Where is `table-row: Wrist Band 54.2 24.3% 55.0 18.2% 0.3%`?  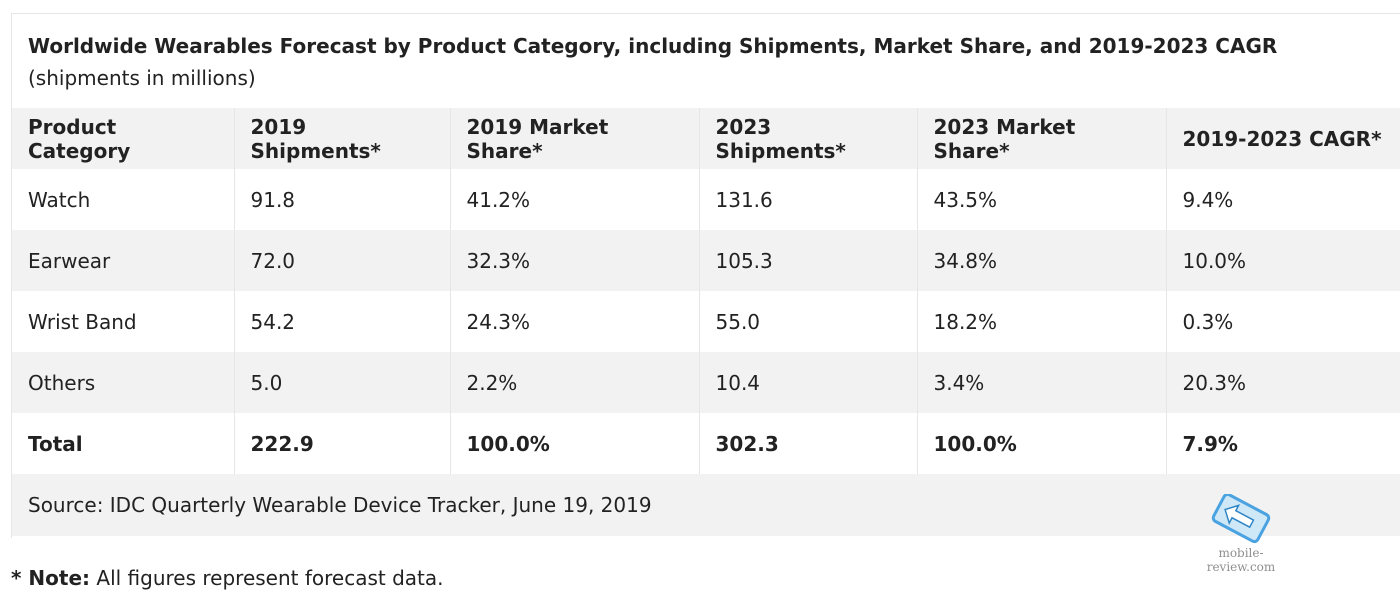 table-row: Wrist Band 54.2 24.3% 55.0 18.2% 0.3% is located at coordinates (706, 321).